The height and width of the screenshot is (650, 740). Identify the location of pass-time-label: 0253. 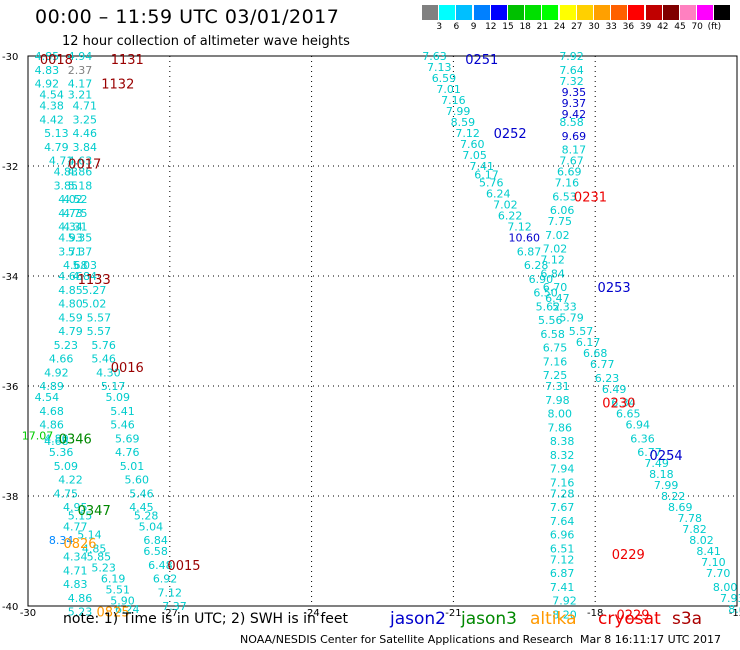
(614, 288).